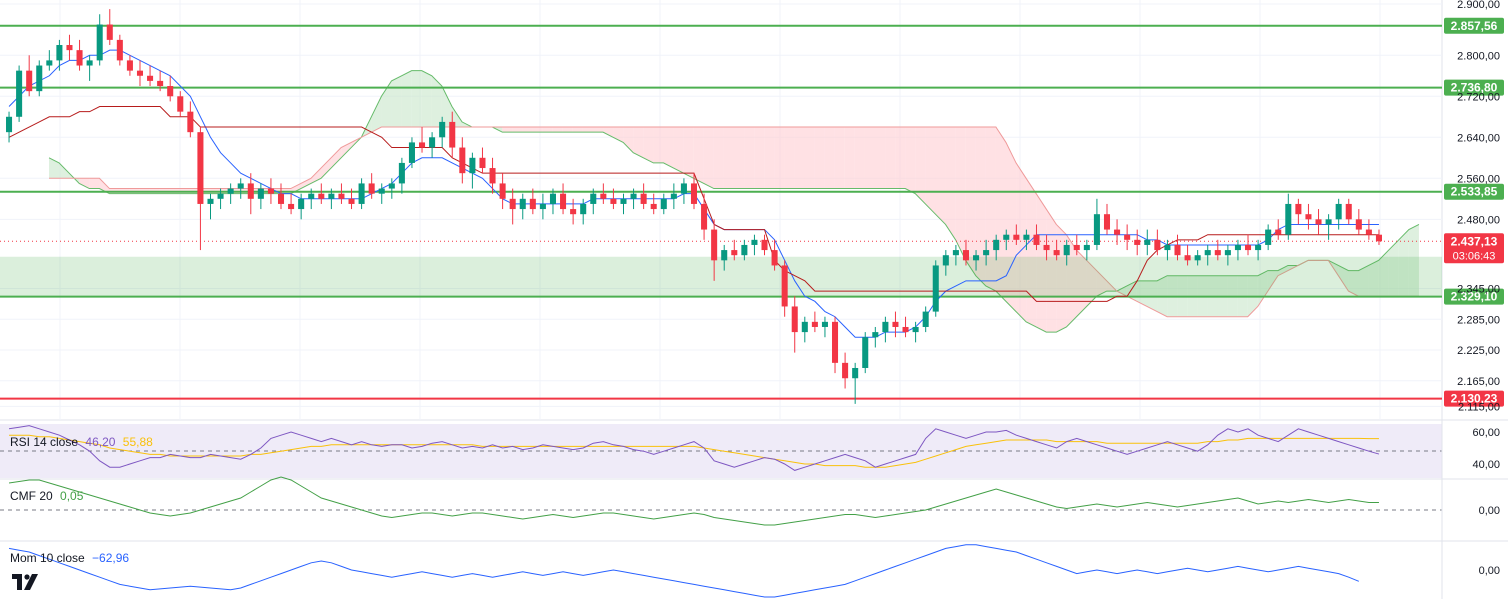 The height and width of the screenshot is (599, 1508). What do you see at coordinates (1489, 571) in the screenshot?
I see `mom-tick-label: 0,00` at bounding box center [1489, 571].